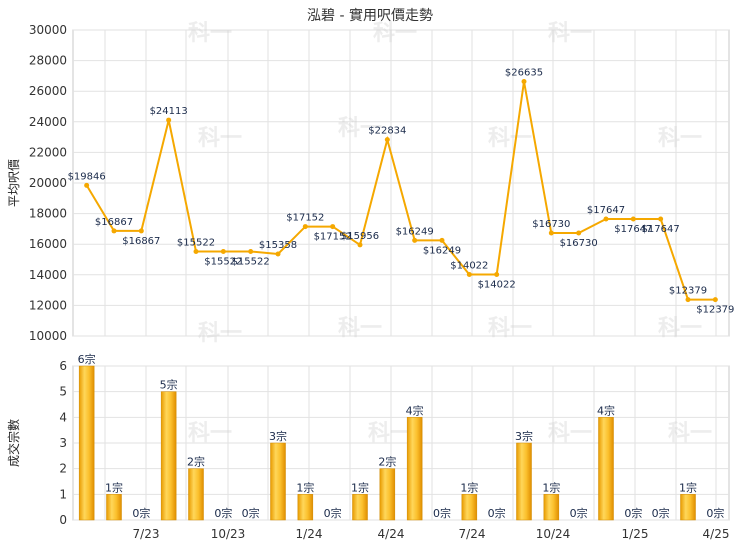  What do you see at coordinates (63, 469) in the screenshot?
I see `volume-ytick-label: 2` at bounding box center [63, 469].